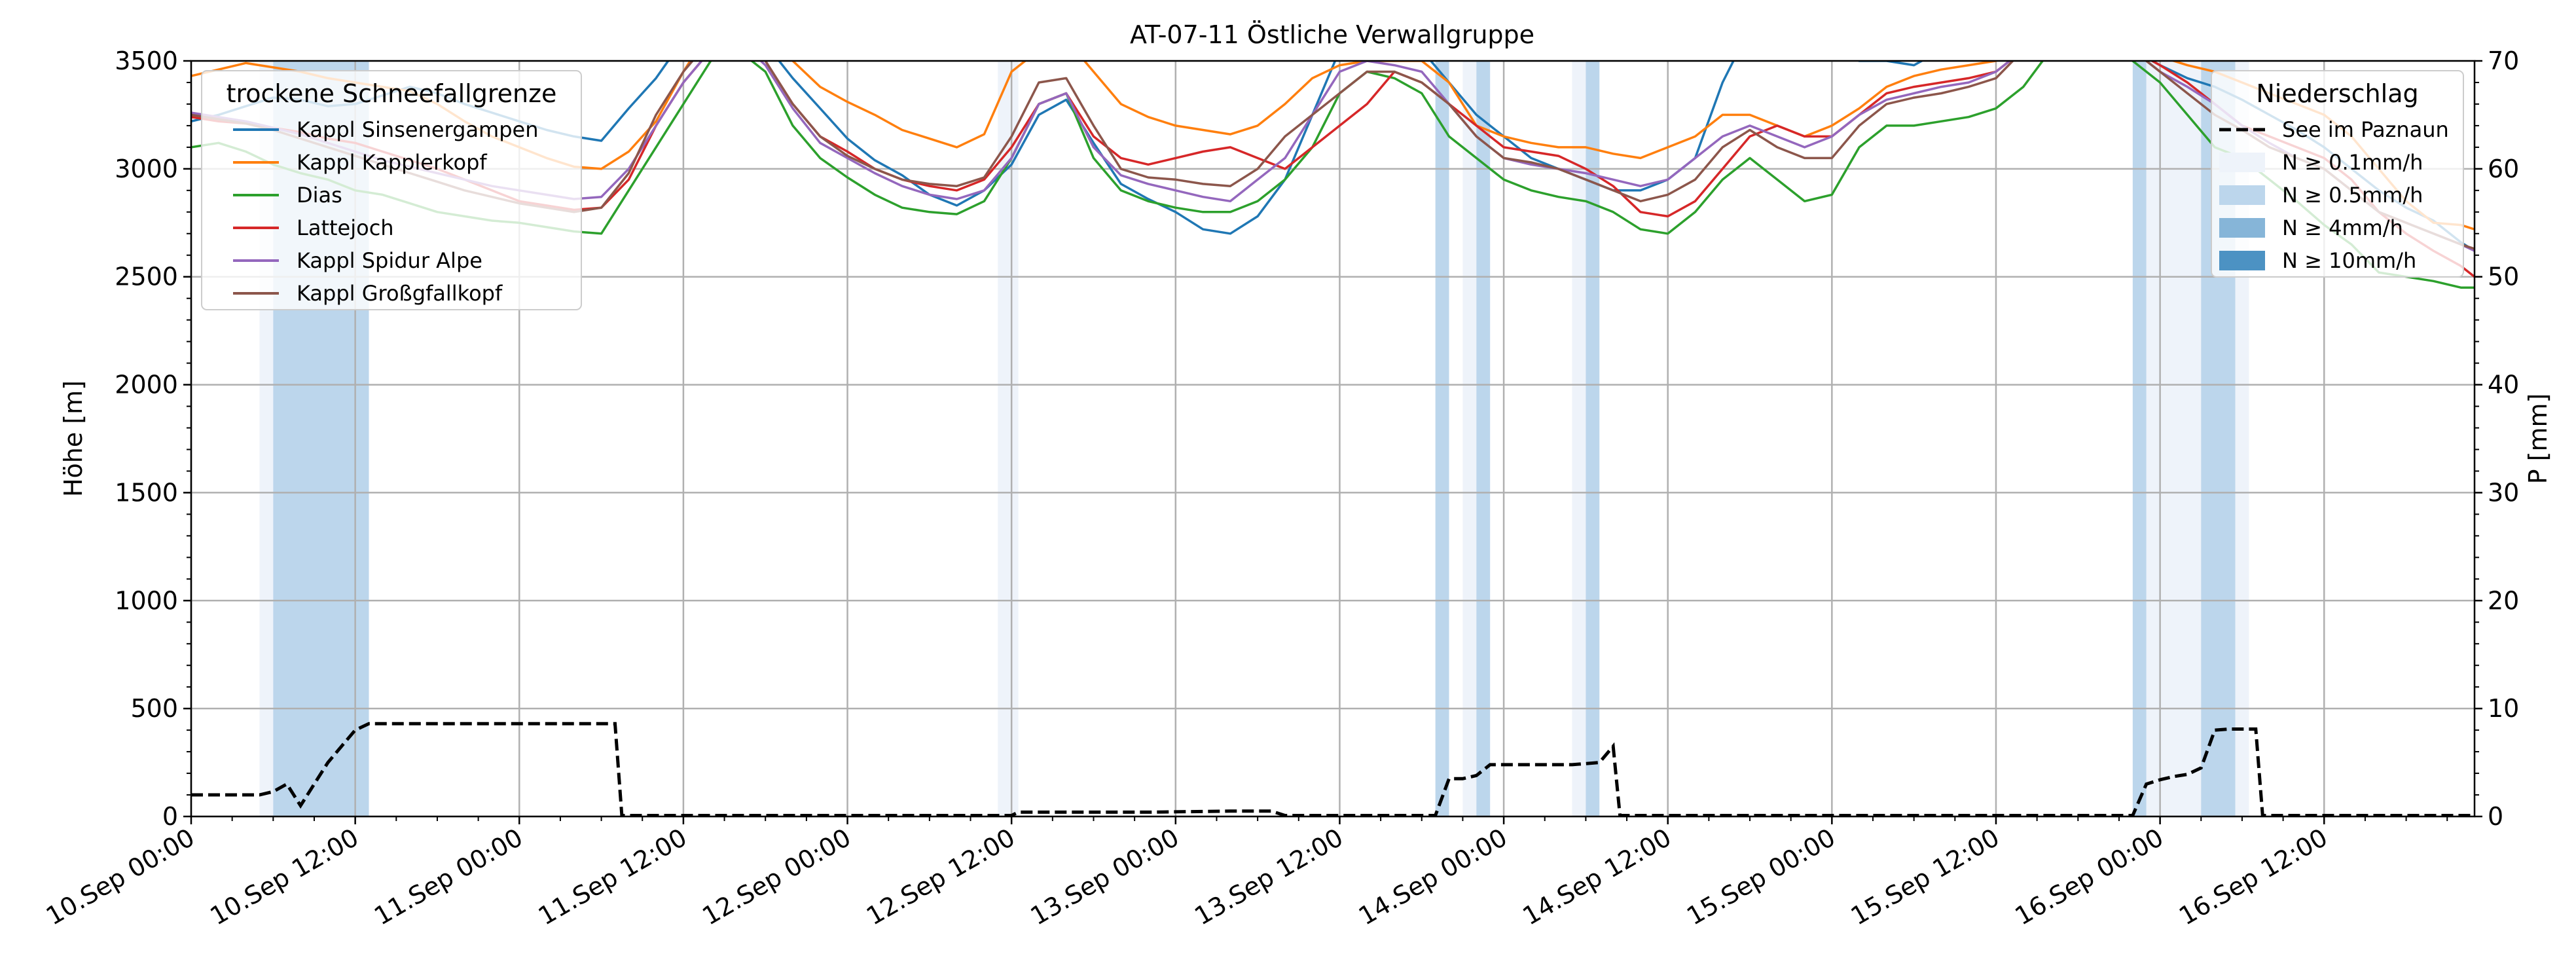 This screenshot has width=2576, height=971. Describe the element at coordinates (2337, 93) in the screenshot. I see `legend-right-title: Niederschlag` at that location.